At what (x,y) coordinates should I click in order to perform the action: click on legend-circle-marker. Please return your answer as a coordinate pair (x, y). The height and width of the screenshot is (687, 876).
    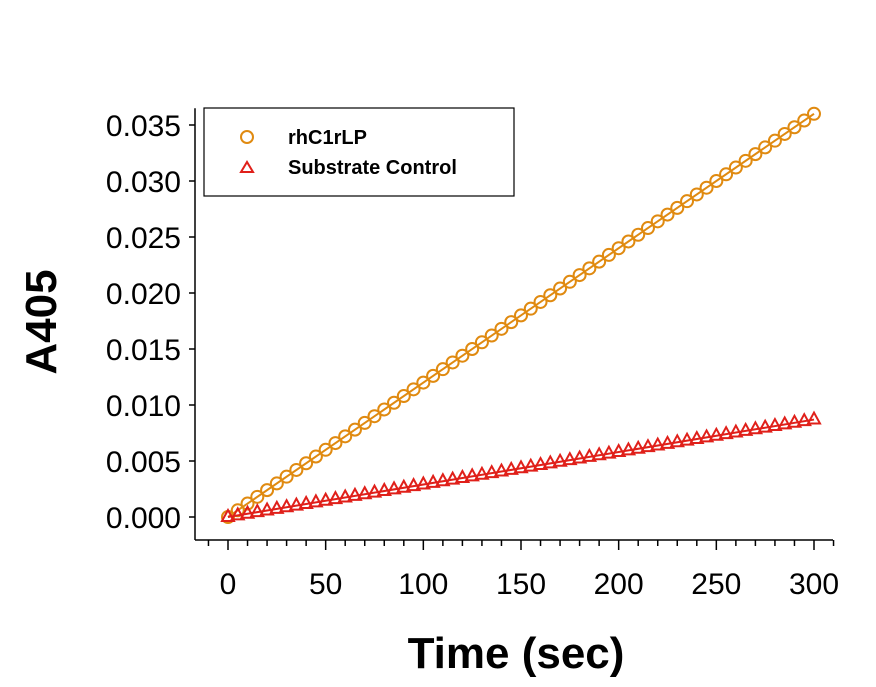
    Looking at the image, I should click on (247, 137).